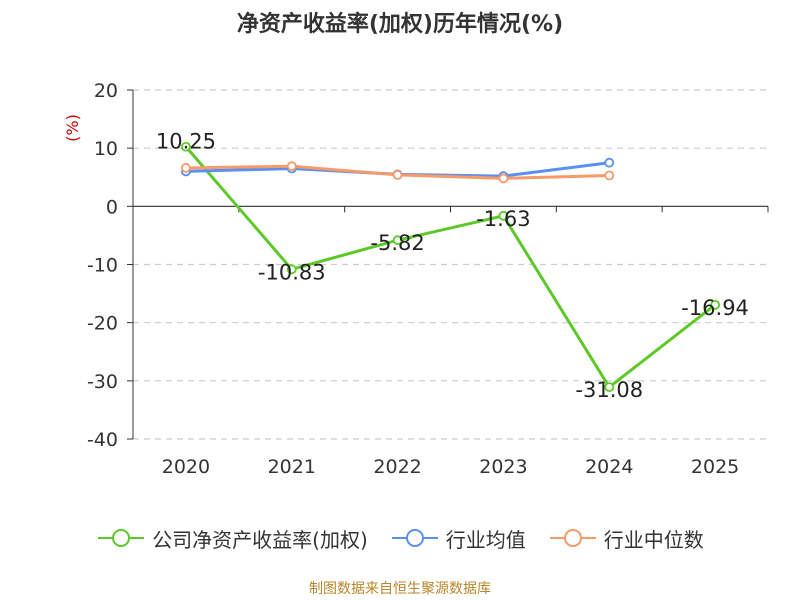 This screenshot has height=600, width=800. Describe the element at coordinates (102, 266) in the screenshot. I see `y-tick-label: -10` at that location.